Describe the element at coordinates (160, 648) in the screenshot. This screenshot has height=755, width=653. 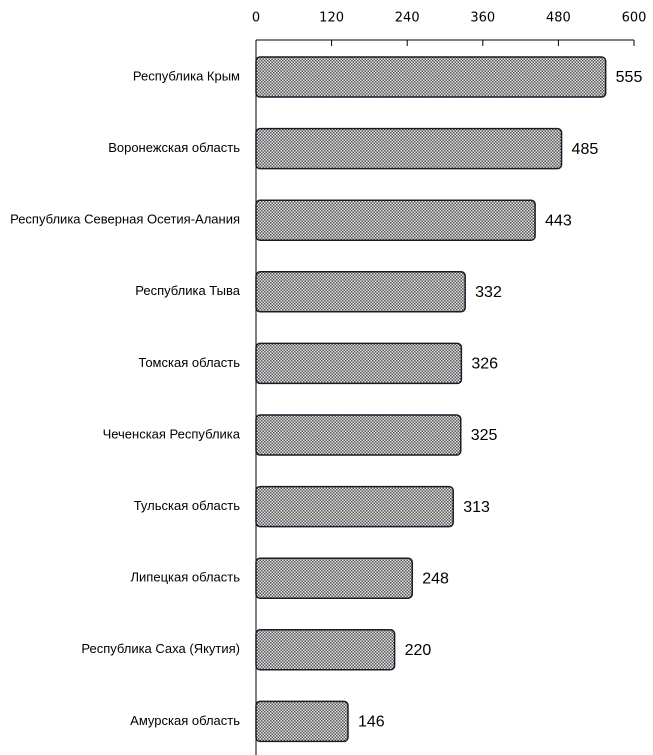
I see `y-tick-label: Республика Саха (Якутия)` at that location.